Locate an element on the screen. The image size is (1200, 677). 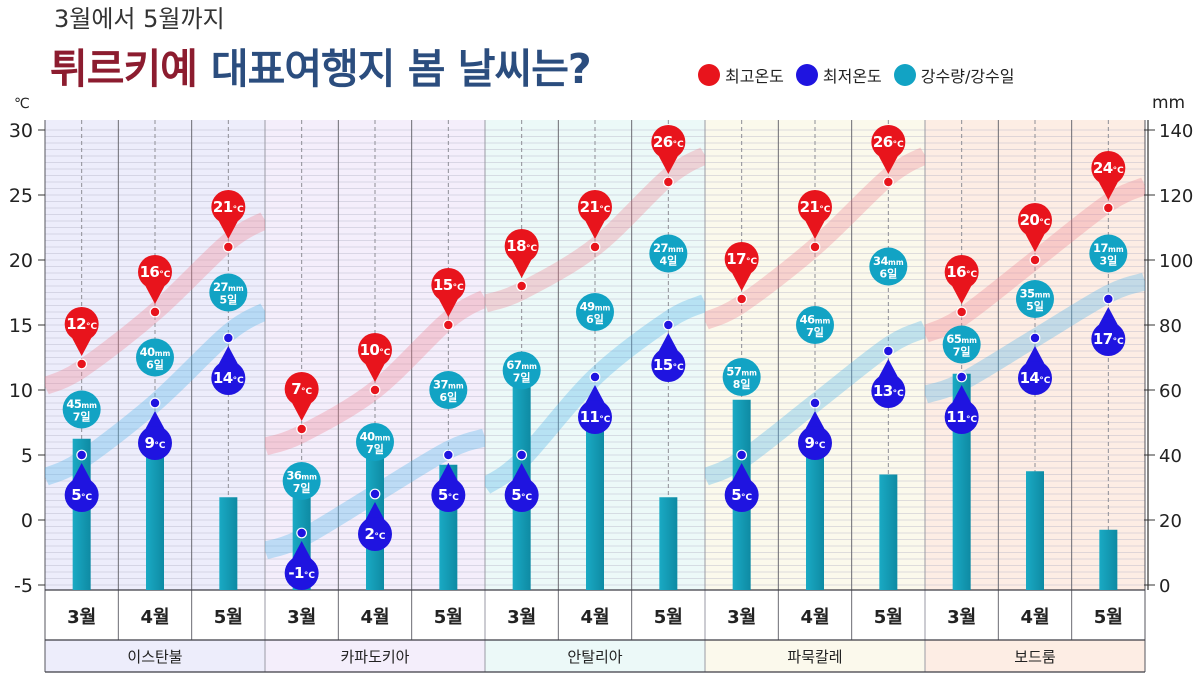
rain-bar is located at coordinates (668, 543).